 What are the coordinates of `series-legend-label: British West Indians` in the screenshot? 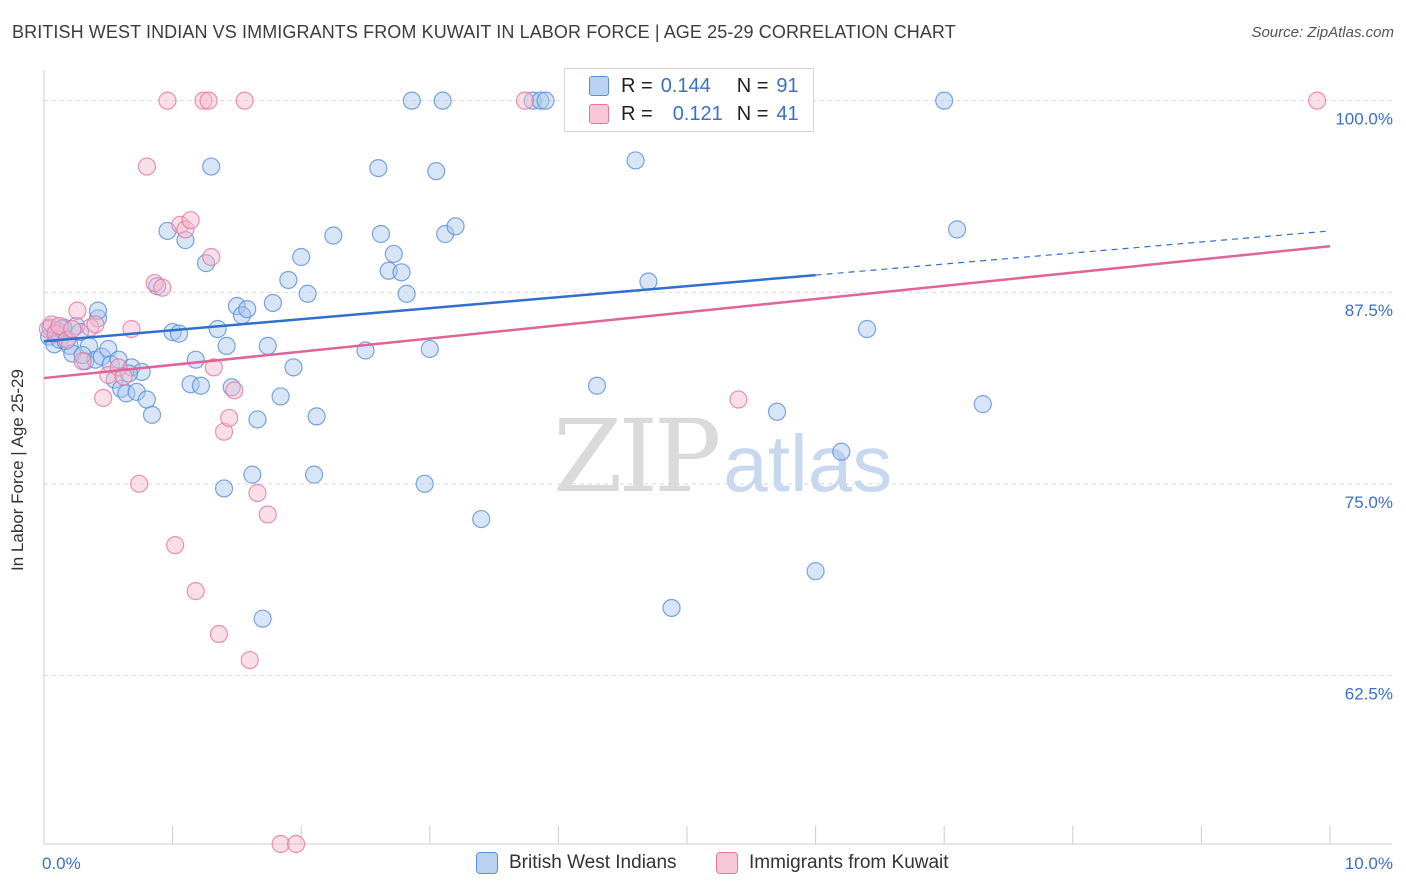 It's located at (593, 862).